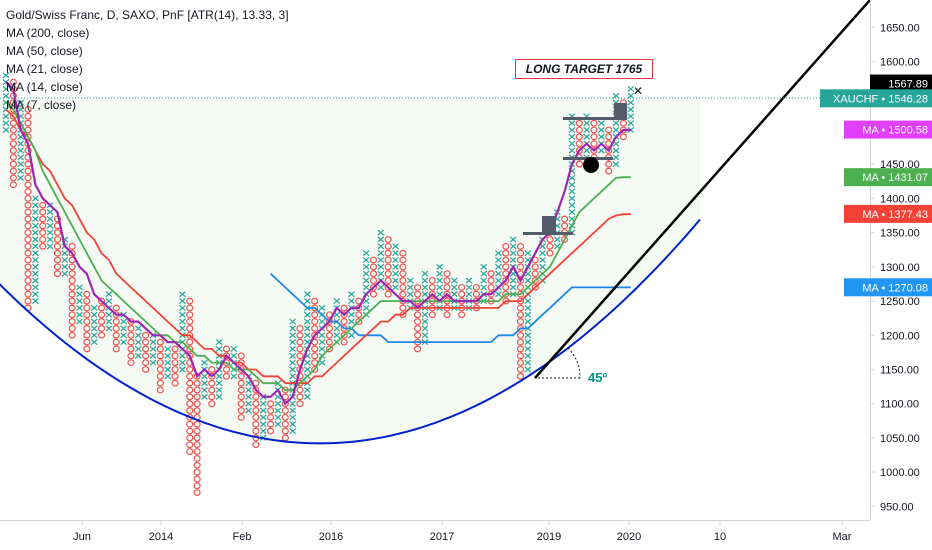 This screenshot has width=932, height=550. I want to click on price-tag: MA • 1377.43, so click(888, 213).